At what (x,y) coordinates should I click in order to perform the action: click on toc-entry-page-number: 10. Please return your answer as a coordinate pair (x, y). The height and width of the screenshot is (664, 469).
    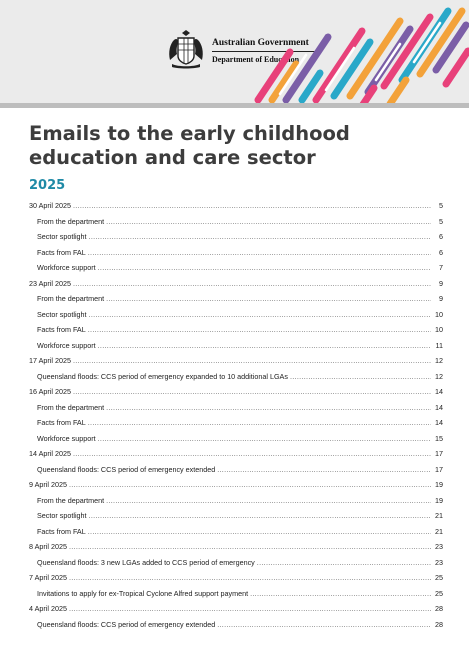
    Looking at the image, I should click on (439, 329).